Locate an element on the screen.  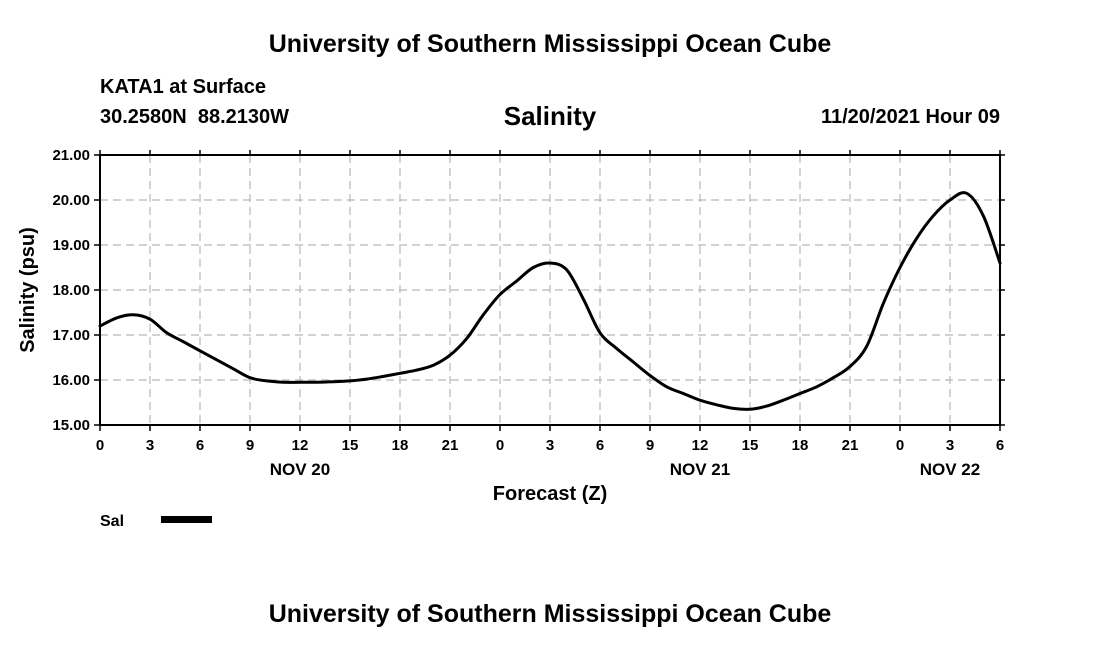
station-coordinates: 30.2580N 88.2130W is located at coordinates (195, 117).